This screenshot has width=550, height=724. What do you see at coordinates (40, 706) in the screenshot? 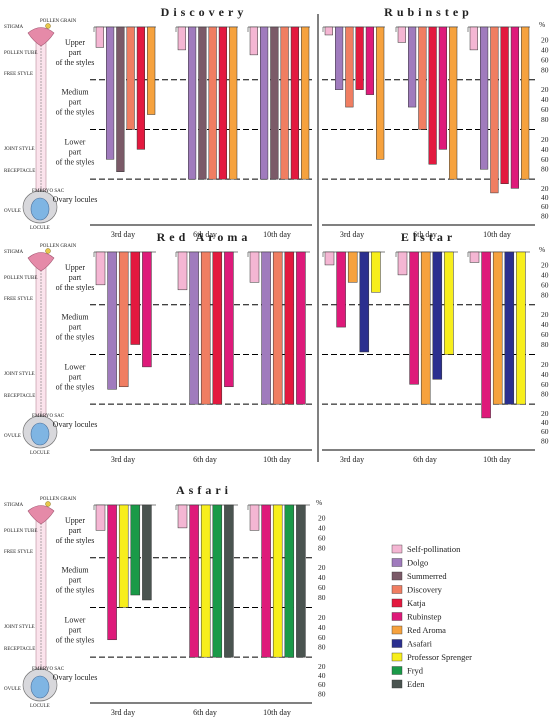
I see `locule-label: LOCULE` at bounding box center [40, 706].